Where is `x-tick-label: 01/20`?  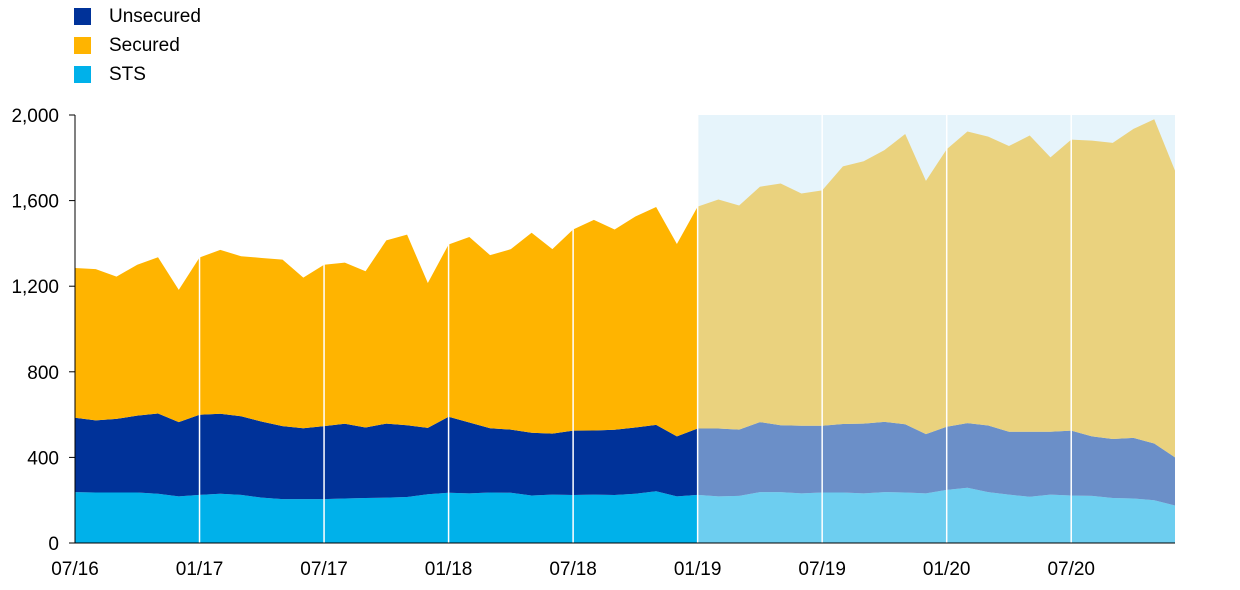 x-tick-label: 01/20 is located at coordinates (947, 569).